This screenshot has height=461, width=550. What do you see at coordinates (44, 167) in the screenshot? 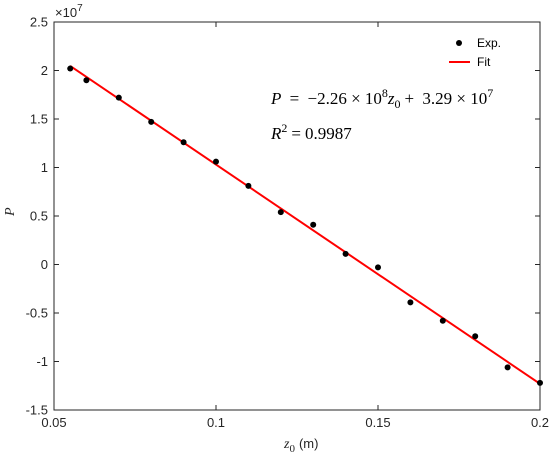
I see `y-tick-label: 1` at bounding box center [44, 167].